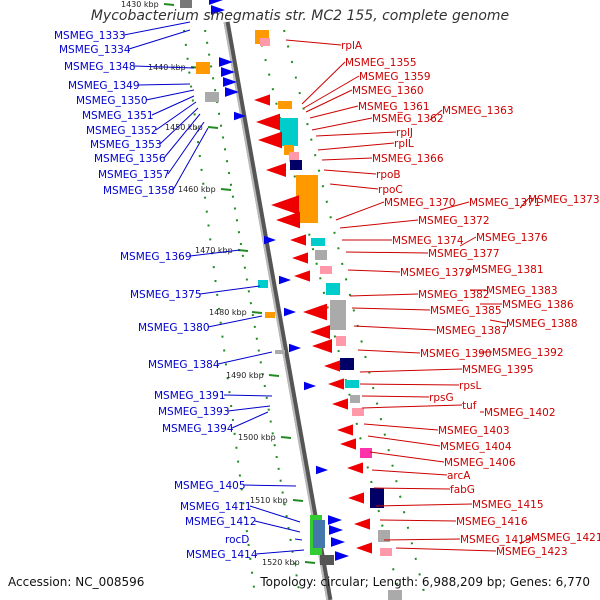  What do you see at coordinates (538, 305) in the screenshot?
I see `gene-label-right: MSMEG_1386` at bounding box center [538, 305].